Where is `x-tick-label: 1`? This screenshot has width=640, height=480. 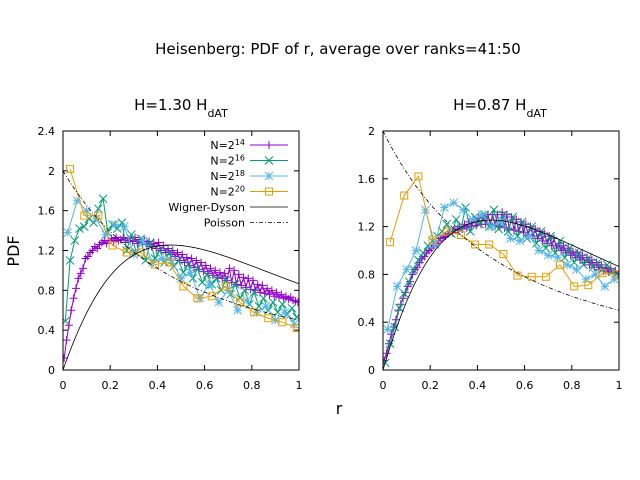 x-tick-label: 1 is located at coordinates (619, 385).